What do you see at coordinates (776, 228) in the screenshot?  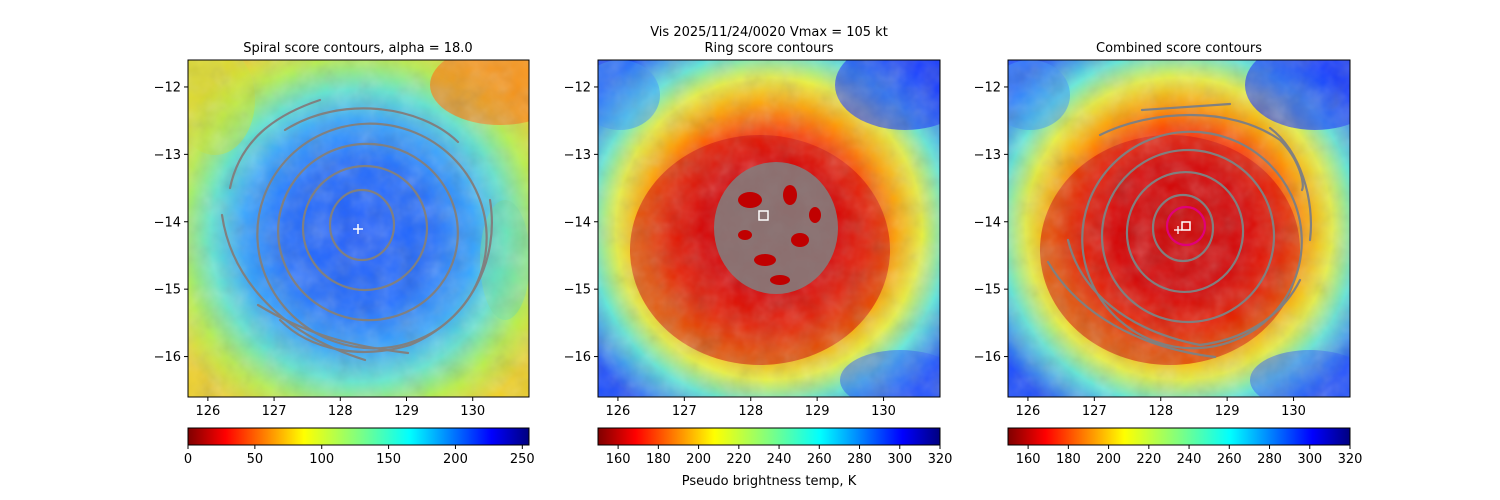 I see `ring-score-region` at bounding box center [776, 228].